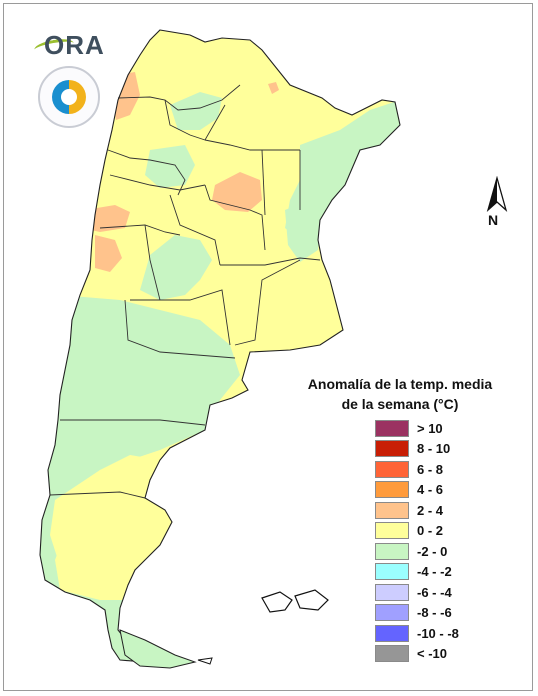 The height and width of the screenshot is (696, 538). Describe the element at coordinates (430, 530) in the screenshot. I see `legend-label: 0 - 2` at that location.